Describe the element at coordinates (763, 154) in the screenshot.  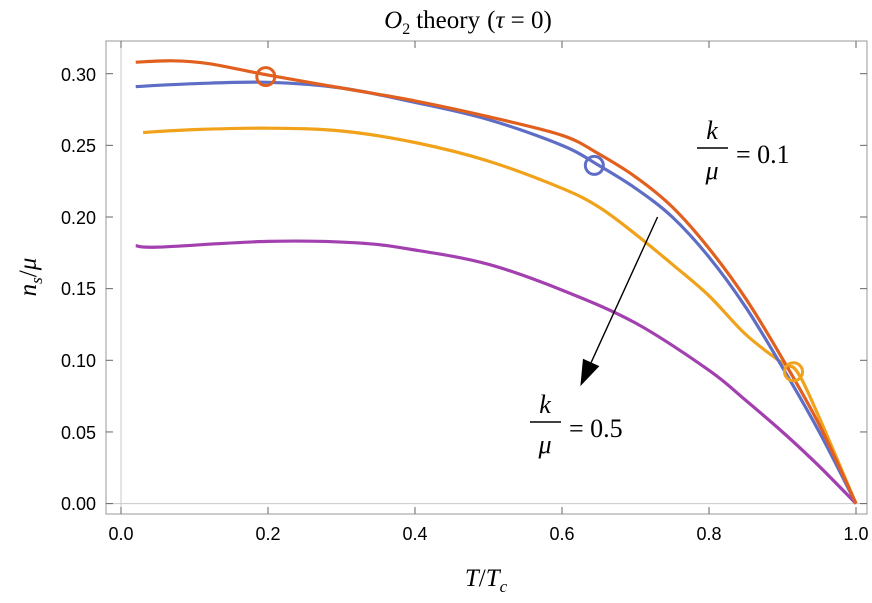
I see `annotation-value: = 0.1` at that location.